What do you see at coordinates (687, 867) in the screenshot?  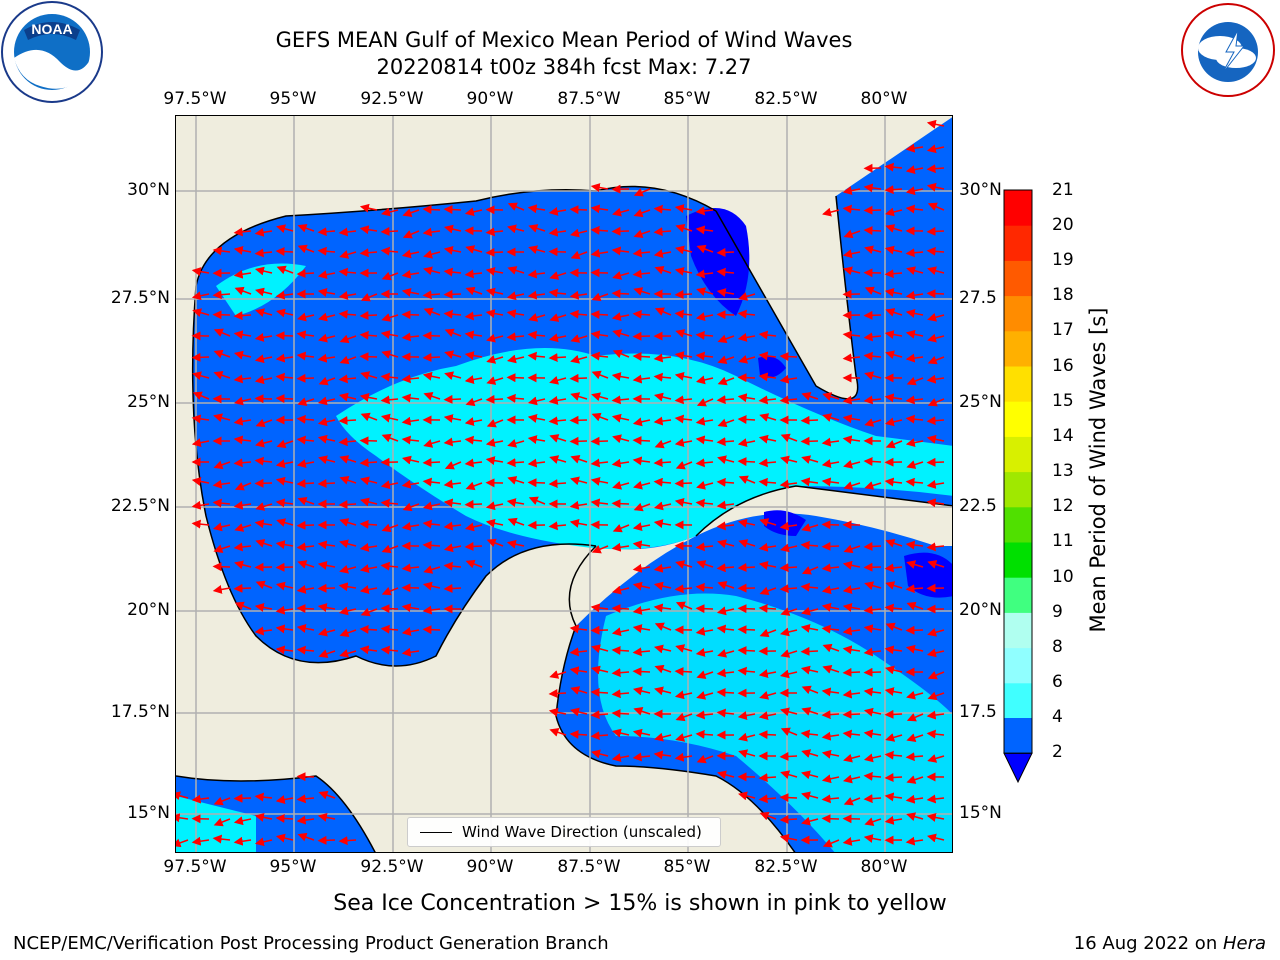 I see `lon-tick-bottom: 85°W` at bounding box center [687, 867].